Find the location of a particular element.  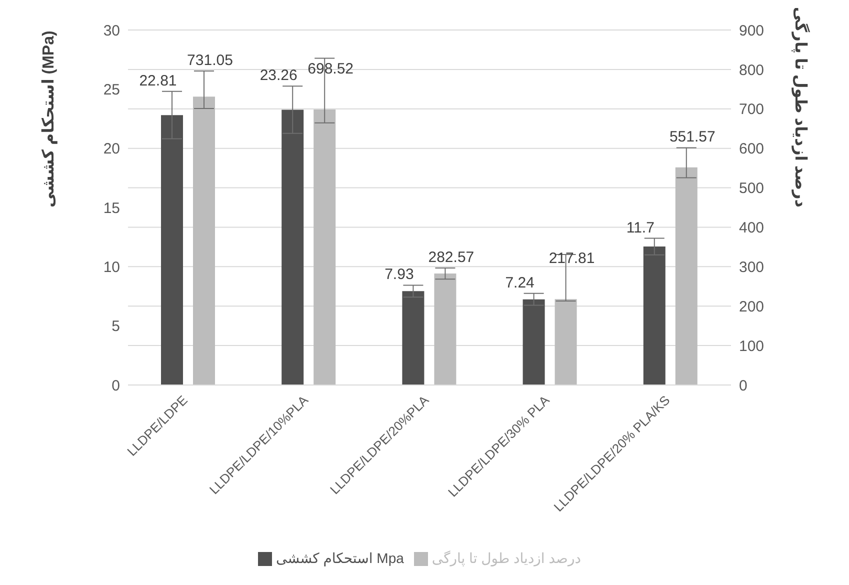

y-tick-label: 30 is located at coordinates (111, 31).